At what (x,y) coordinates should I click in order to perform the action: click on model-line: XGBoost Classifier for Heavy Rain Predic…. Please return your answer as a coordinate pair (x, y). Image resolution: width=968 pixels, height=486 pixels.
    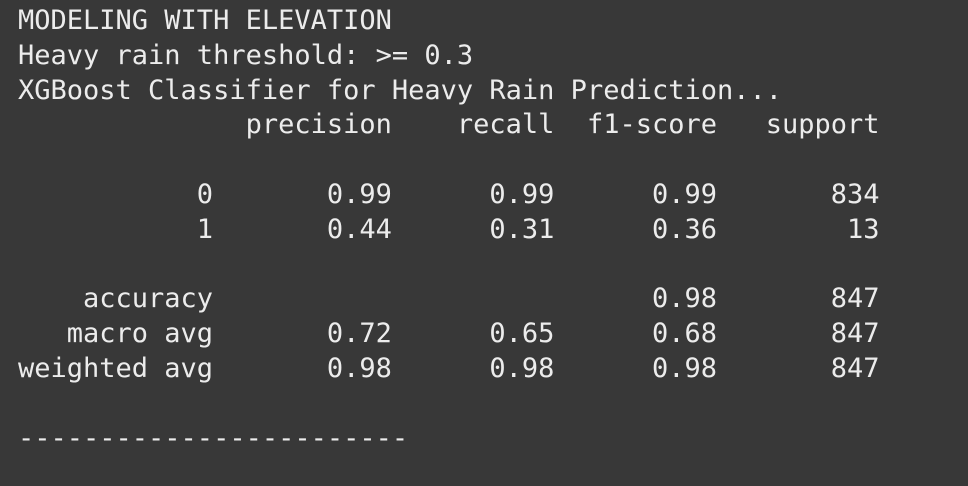
    Looking at the image, I should click on (400, 90).